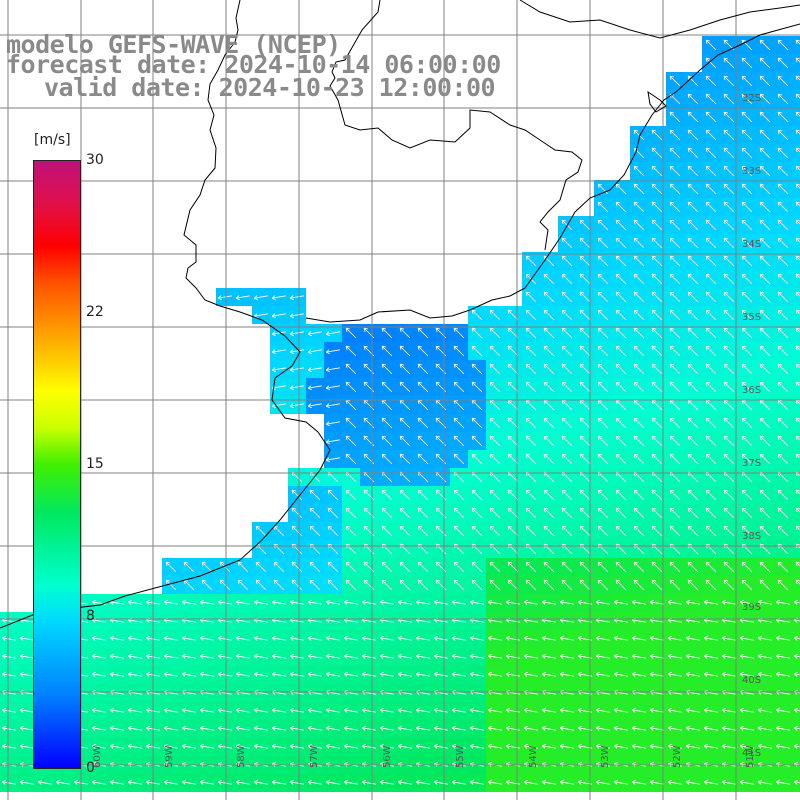 This screenshot has width=800, height=800. Describe the element at coordinates (387, 756) in the screenshot. I see `lon-label: 56W` at that location.